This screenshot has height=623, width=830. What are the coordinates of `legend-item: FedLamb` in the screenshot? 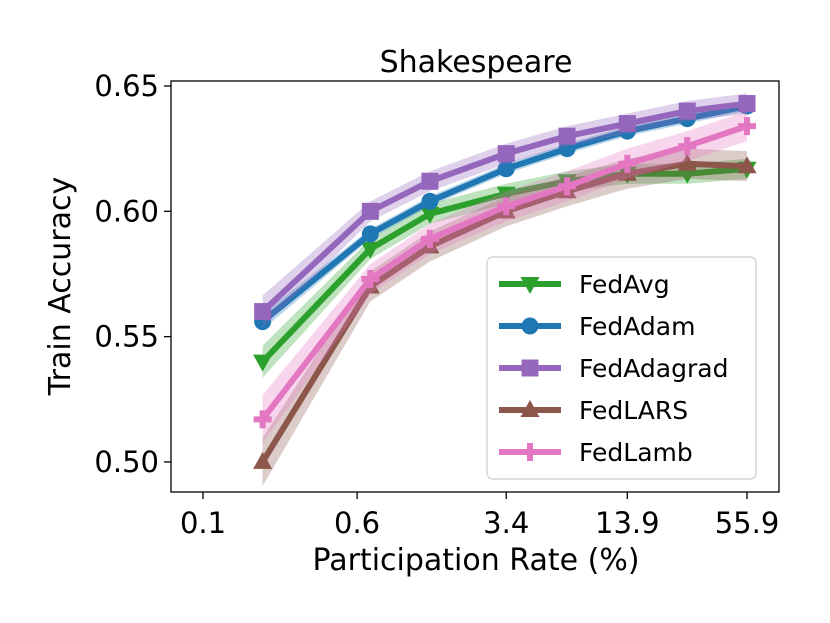 It's located at (596, 452).